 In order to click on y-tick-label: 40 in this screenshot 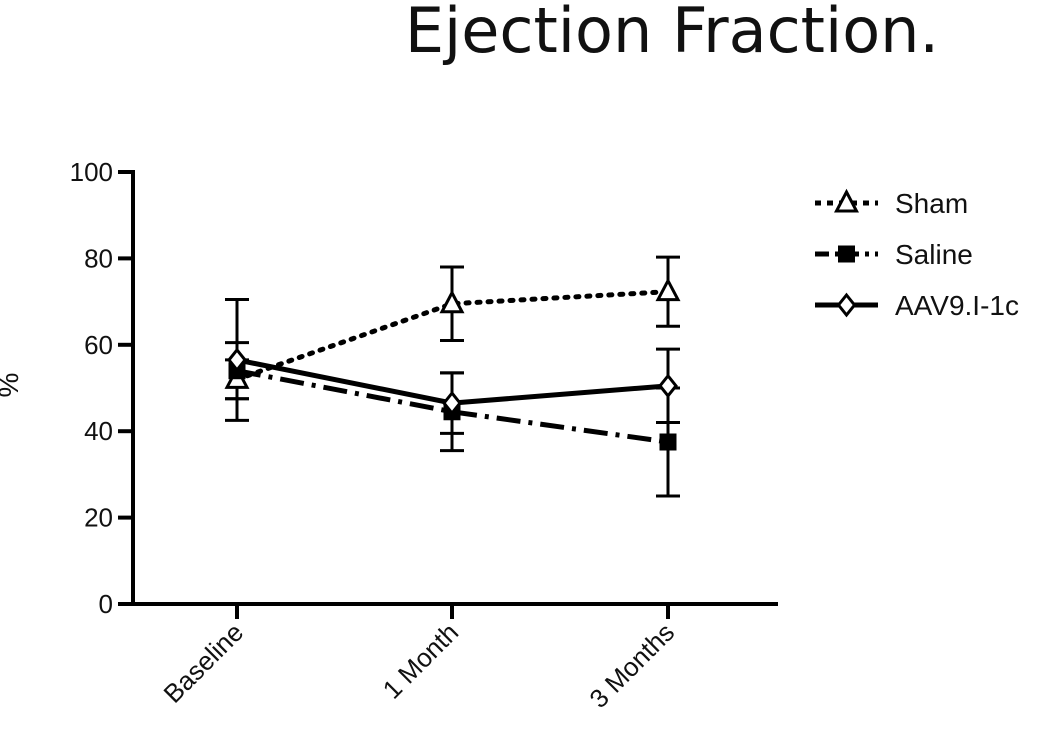, I will do `click(98, 431)`.